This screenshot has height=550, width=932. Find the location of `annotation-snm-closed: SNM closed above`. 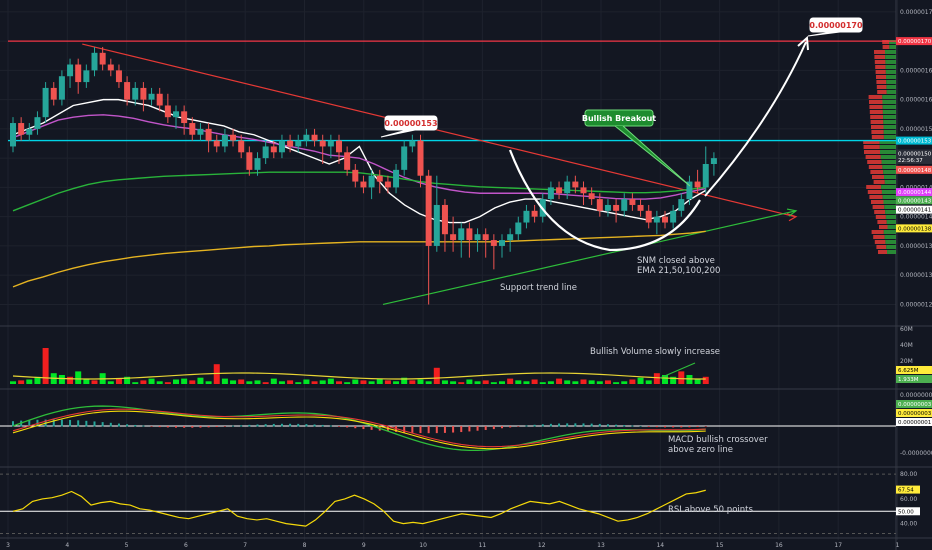

annotation-snm-closed: SNM closed above is located at coordinates (676, 261).